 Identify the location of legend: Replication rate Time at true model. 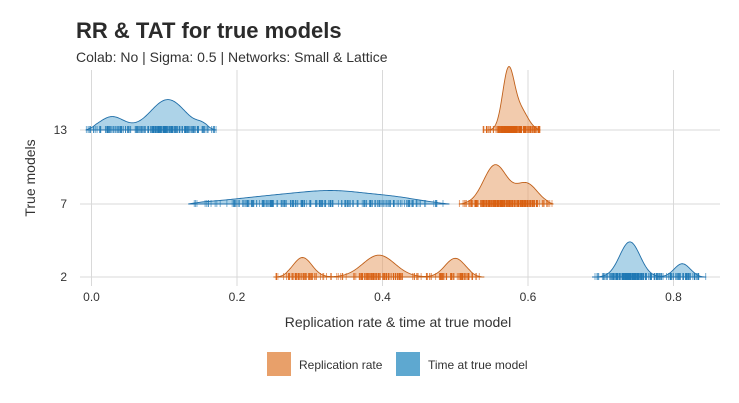
(397, 364).